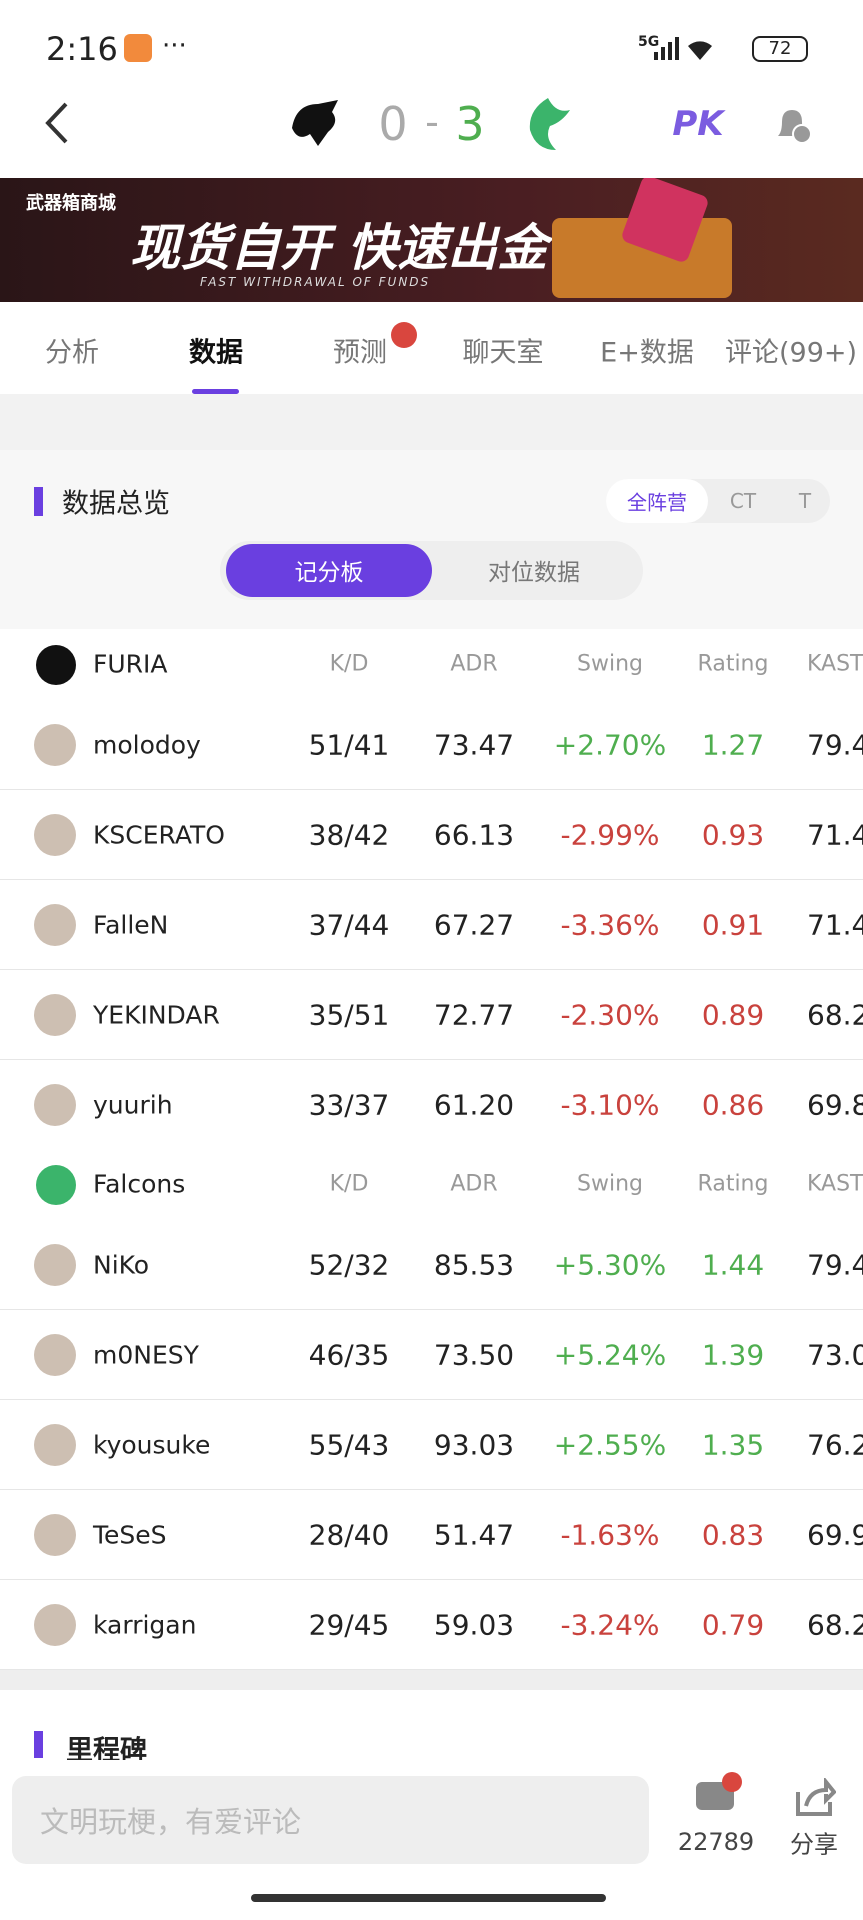  What do you see at coordinates (503, 353) in the screenshot?
I see `tab: 聊天室` at bounding box center [503, 353].